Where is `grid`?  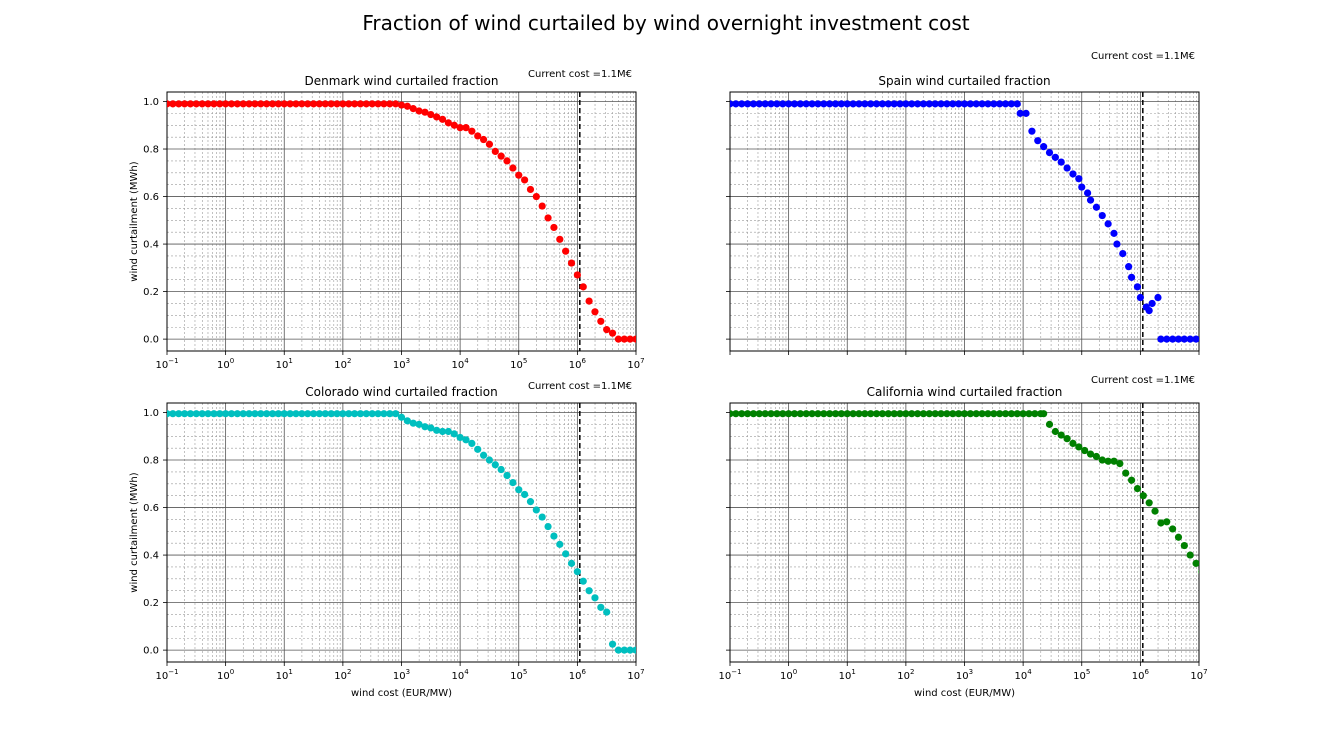
grid is located at coordinates (964, 532).